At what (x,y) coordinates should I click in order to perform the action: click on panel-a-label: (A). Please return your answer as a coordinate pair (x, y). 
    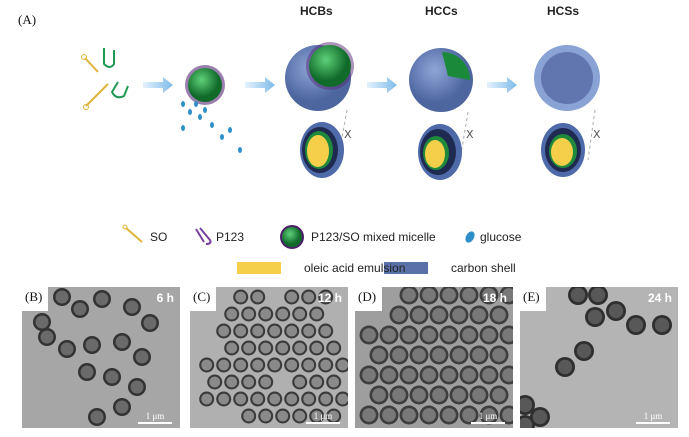
    Looking at the image, I should click on (27, 19).